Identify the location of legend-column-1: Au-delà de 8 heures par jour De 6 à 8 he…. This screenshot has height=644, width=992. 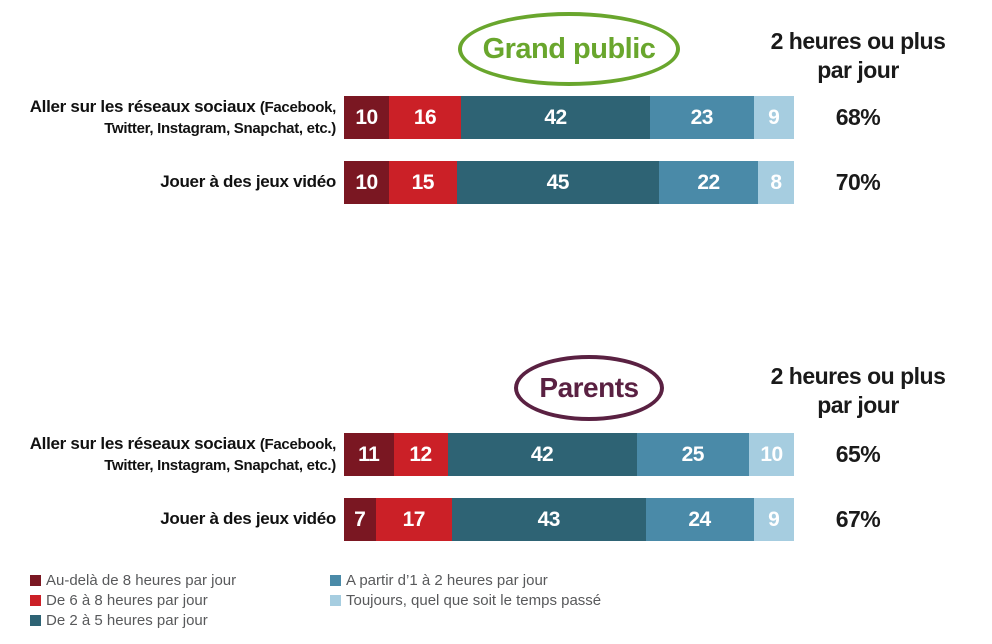
(133, 600).